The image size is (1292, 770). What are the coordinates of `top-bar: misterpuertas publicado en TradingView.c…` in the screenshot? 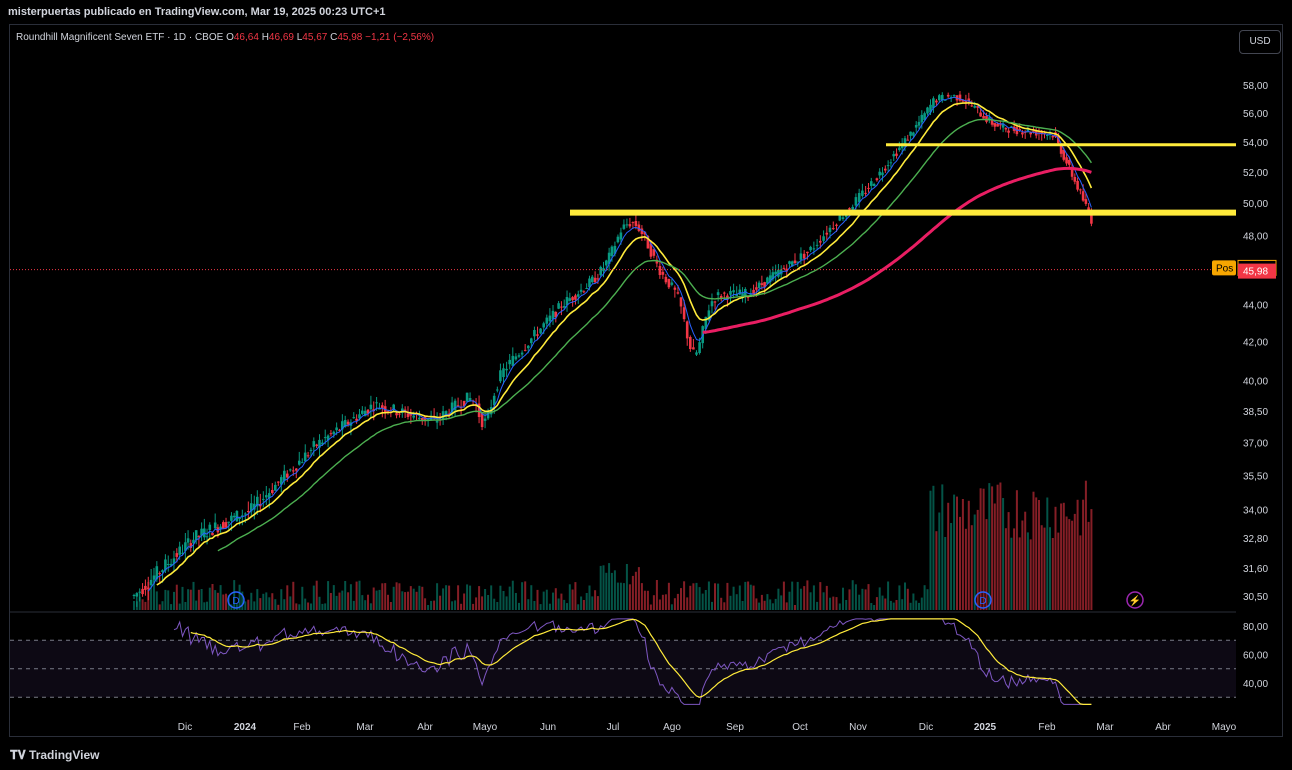 It's located at (646, 12).